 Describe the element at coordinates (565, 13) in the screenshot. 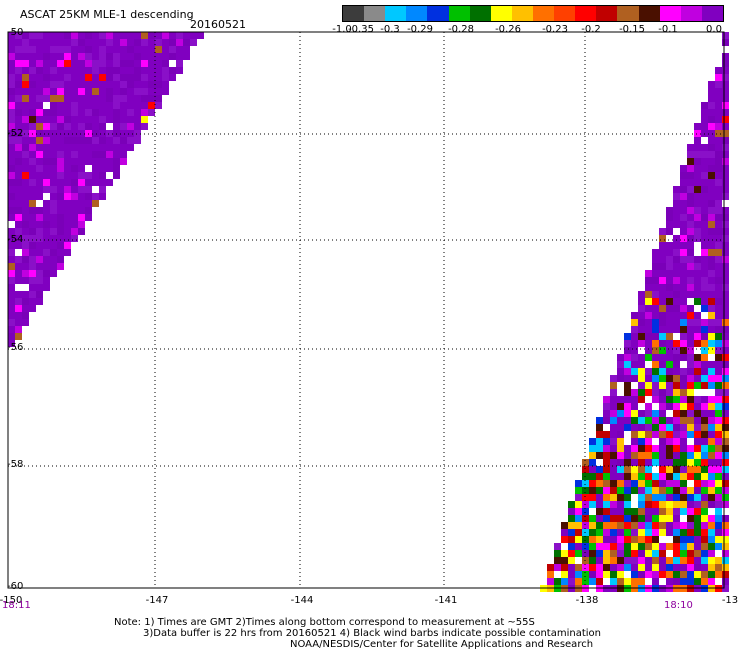

I see `colorbar-segment` at that location.